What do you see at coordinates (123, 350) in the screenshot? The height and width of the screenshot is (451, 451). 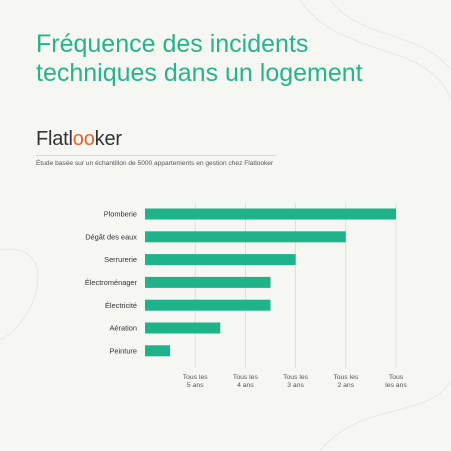 I see `category-label-7: Peinture` at bounding box center [123, 350].